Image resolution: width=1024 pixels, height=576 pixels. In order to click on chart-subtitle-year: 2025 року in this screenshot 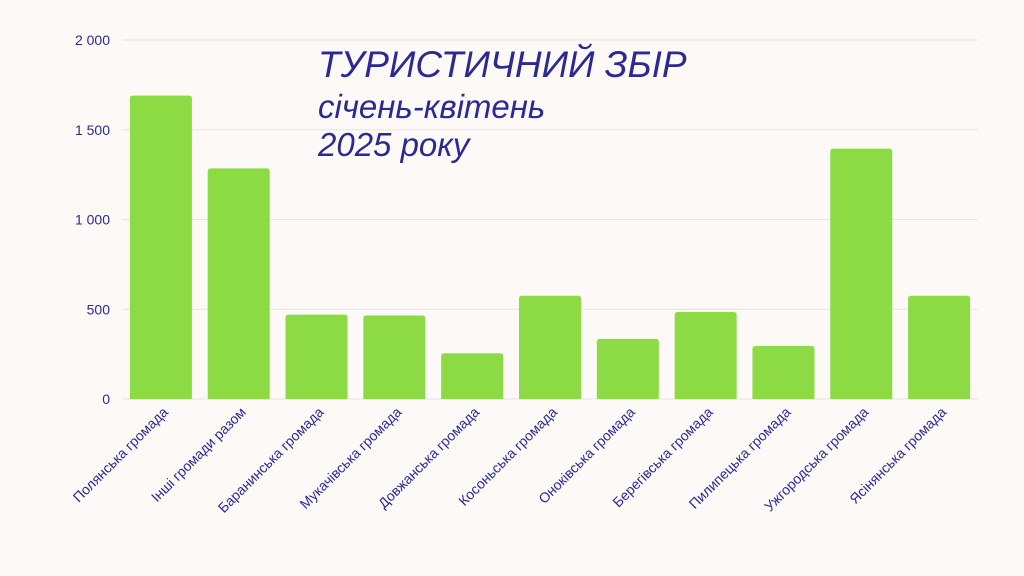, I will do `click(394, 144)`.